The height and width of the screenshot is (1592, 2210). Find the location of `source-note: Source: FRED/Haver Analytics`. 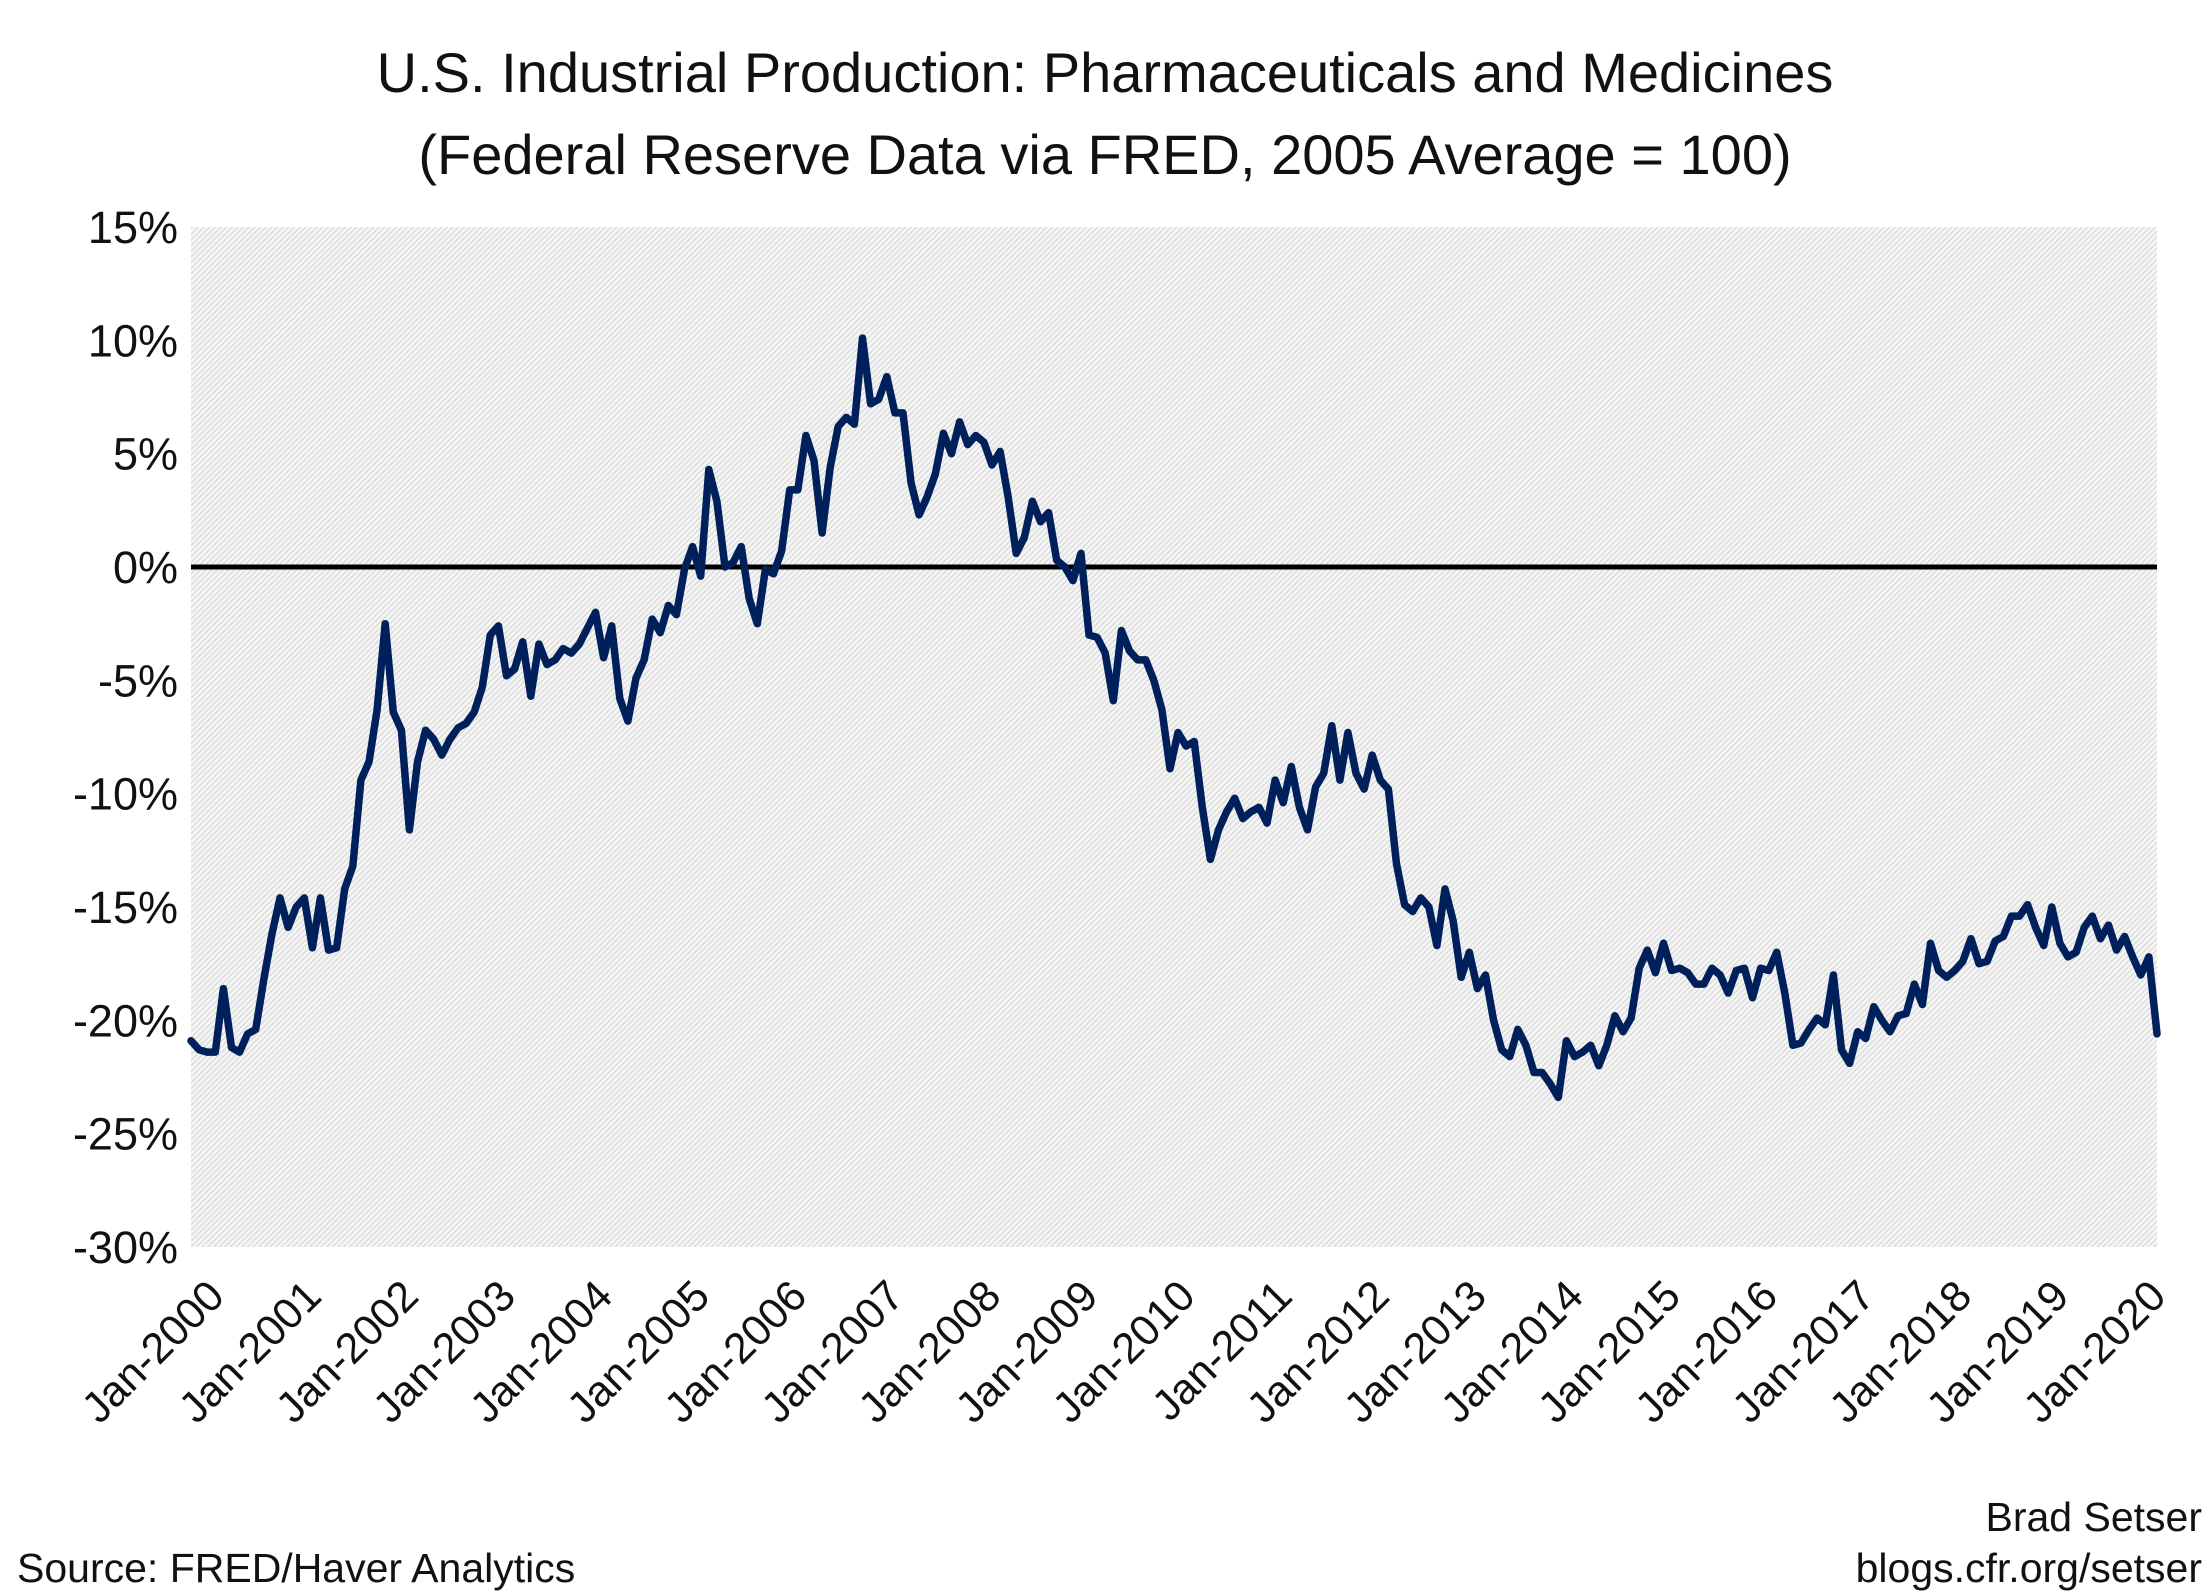

source-note: Source: FRED/Haver Analytics is located at coordinates (296, 1568).